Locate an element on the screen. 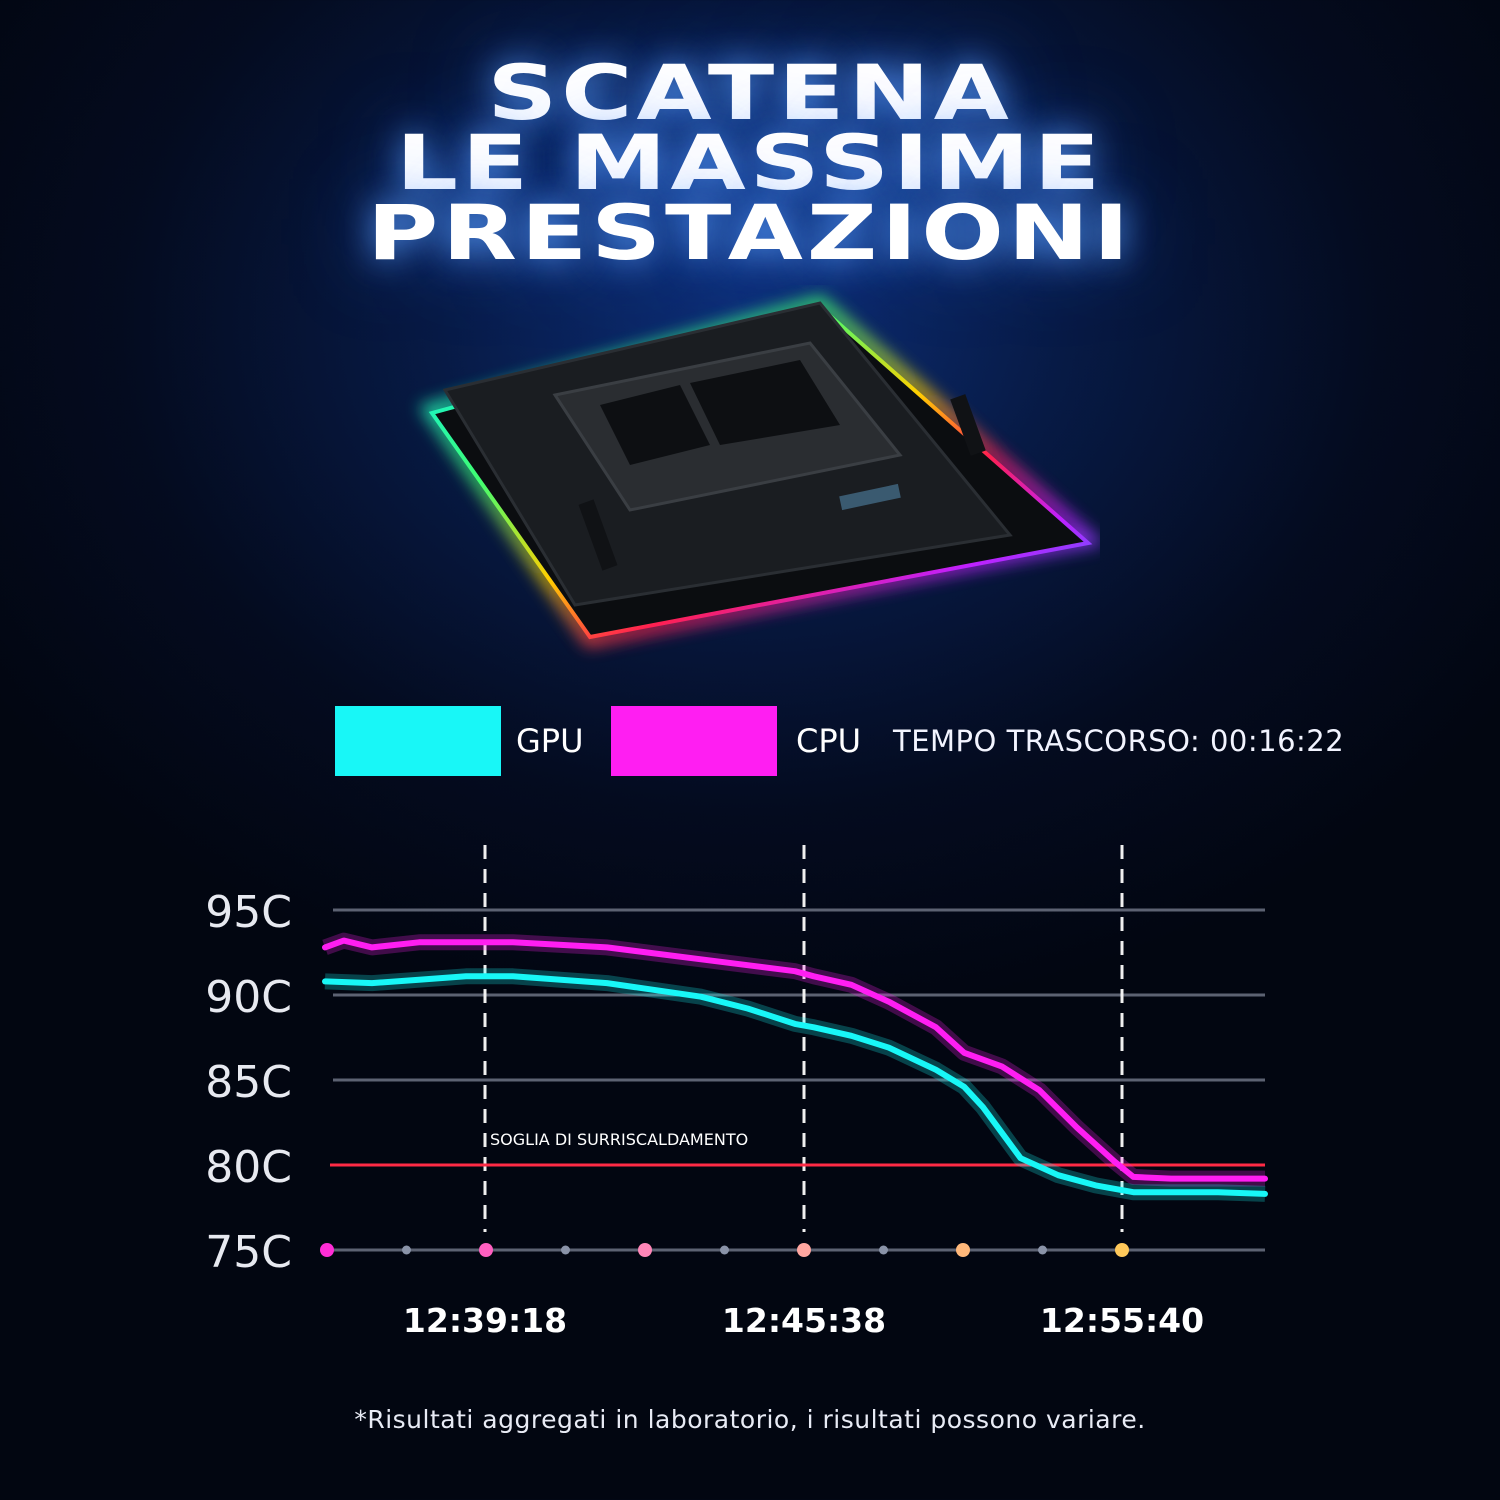 Image resolution: width=1500 pixels, height=1500 pixels. headline-line-3: PRESTAZIONI is located at coordinates (750, 232).